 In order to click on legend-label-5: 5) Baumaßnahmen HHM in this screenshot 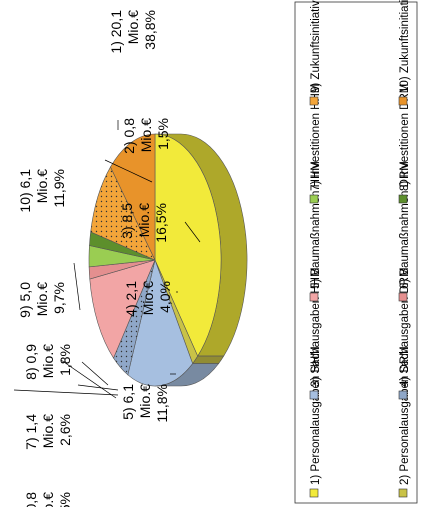, I will do `click(316, 225)`.